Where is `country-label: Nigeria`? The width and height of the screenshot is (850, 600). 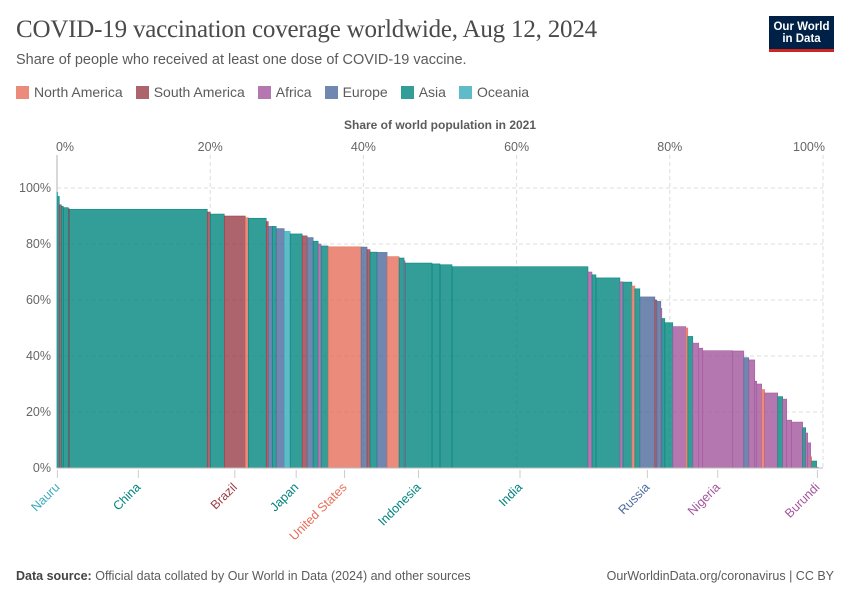
country-label: Nigeria is located at coordinates (704, 499).